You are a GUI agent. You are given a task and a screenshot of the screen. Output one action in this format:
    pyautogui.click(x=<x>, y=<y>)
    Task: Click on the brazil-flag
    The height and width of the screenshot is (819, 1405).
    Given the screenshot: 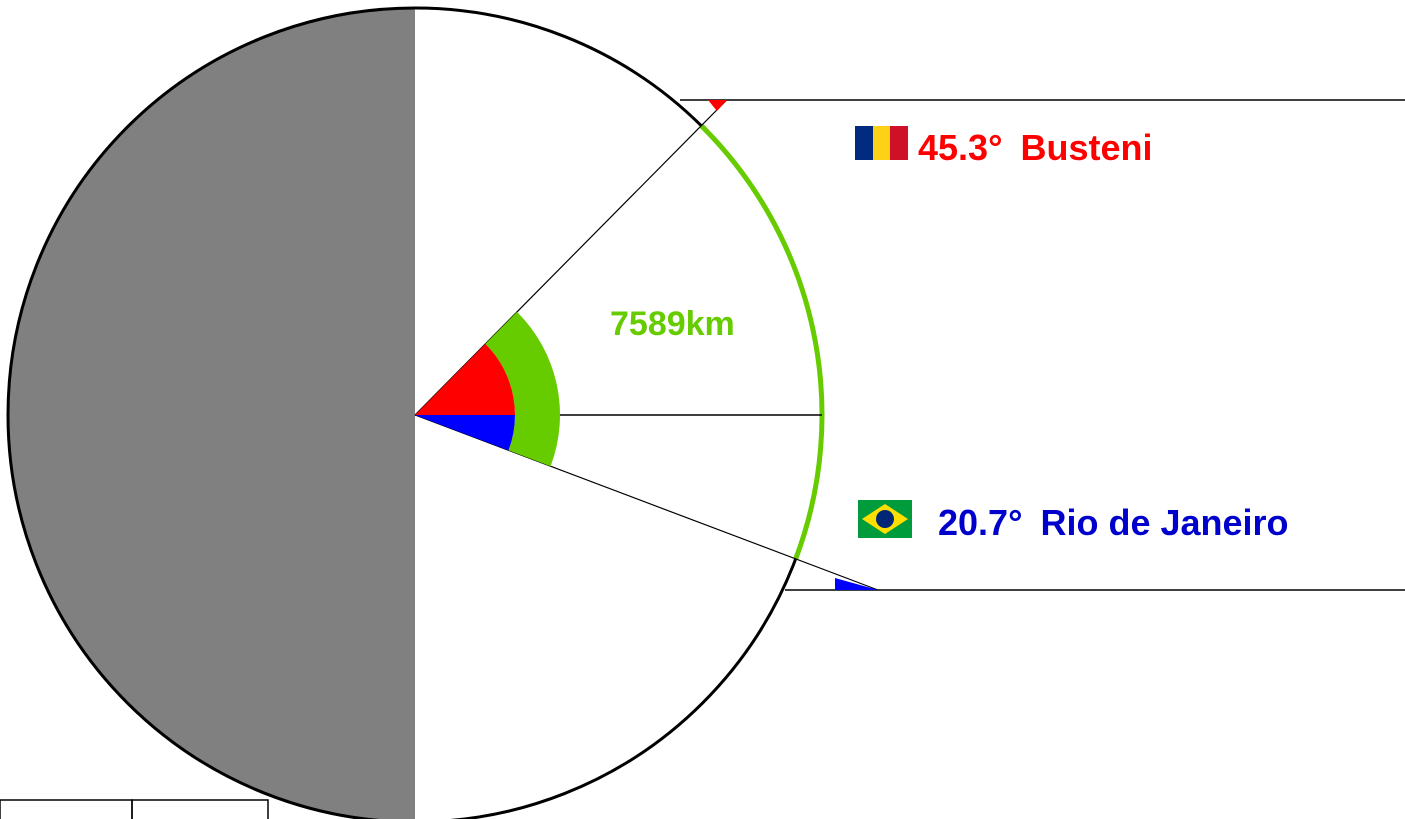 What is the action you would take?
    pyautogui.click(x=885, y=519)
    